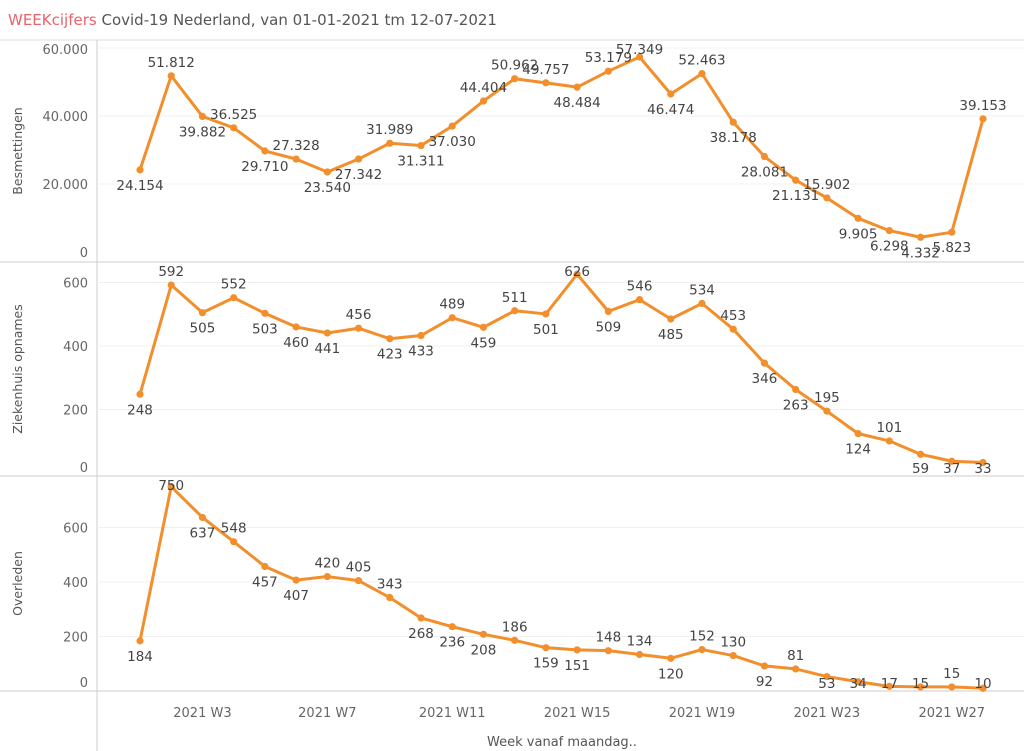  What do you see at coordinates (296, 343) in the screenshot?
I see `data-label: 460` at bounding box center [296, 343].